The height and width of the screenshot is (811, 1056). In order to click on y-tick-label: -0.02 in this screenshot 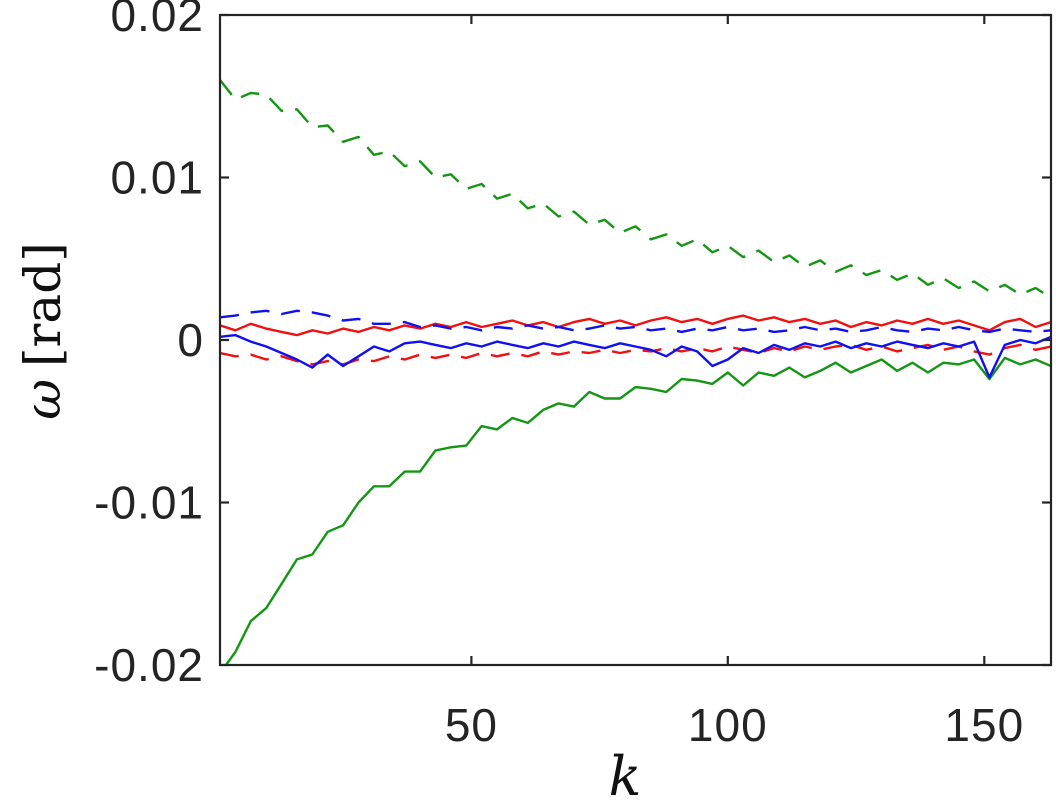, I will do `click(149, 665)`.